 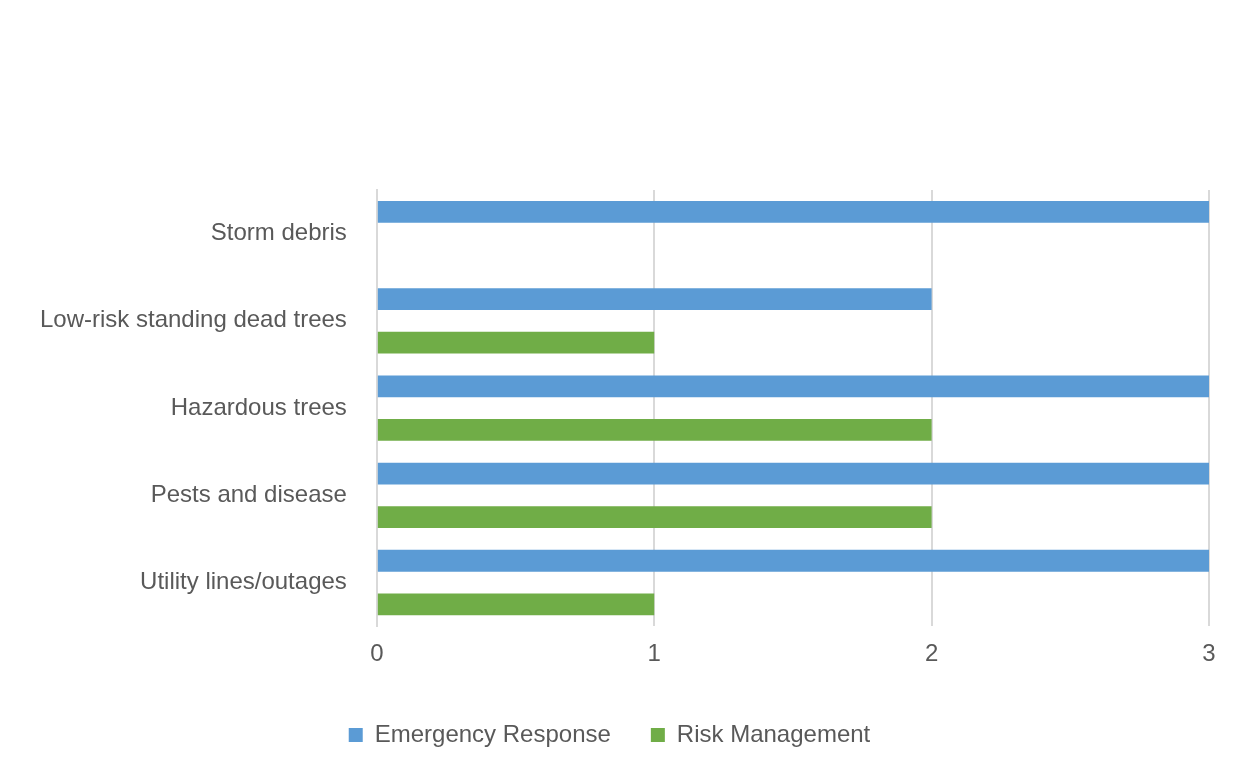 What do you see at coordinates (654, 653) in the screenshot?
I see `x-tick-label: 1` at bounding box center [654, 653].